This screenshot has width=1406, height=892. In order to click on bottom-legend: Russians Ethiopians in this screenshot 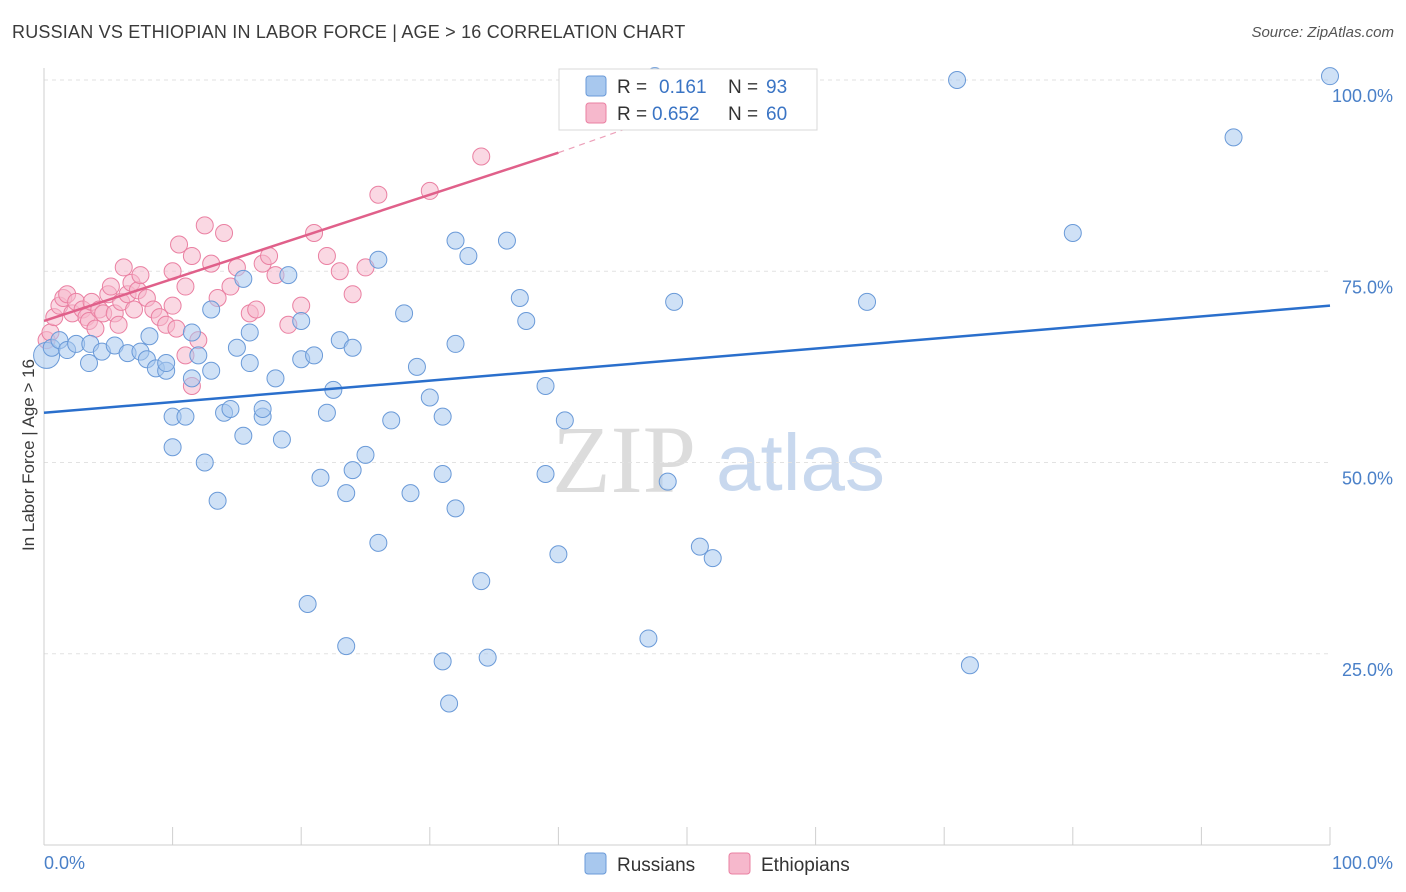, I will do `click(717, 864)`.